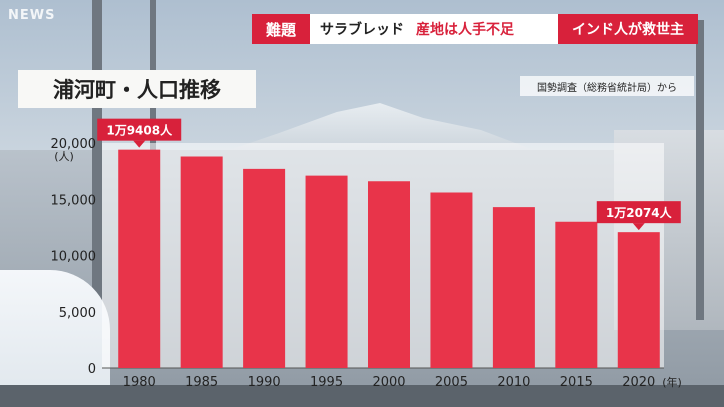  What do you see at coordinates (32, 15) in the screenshot?
I see `news-logo: NEWS` at bounding box center [32, 15].